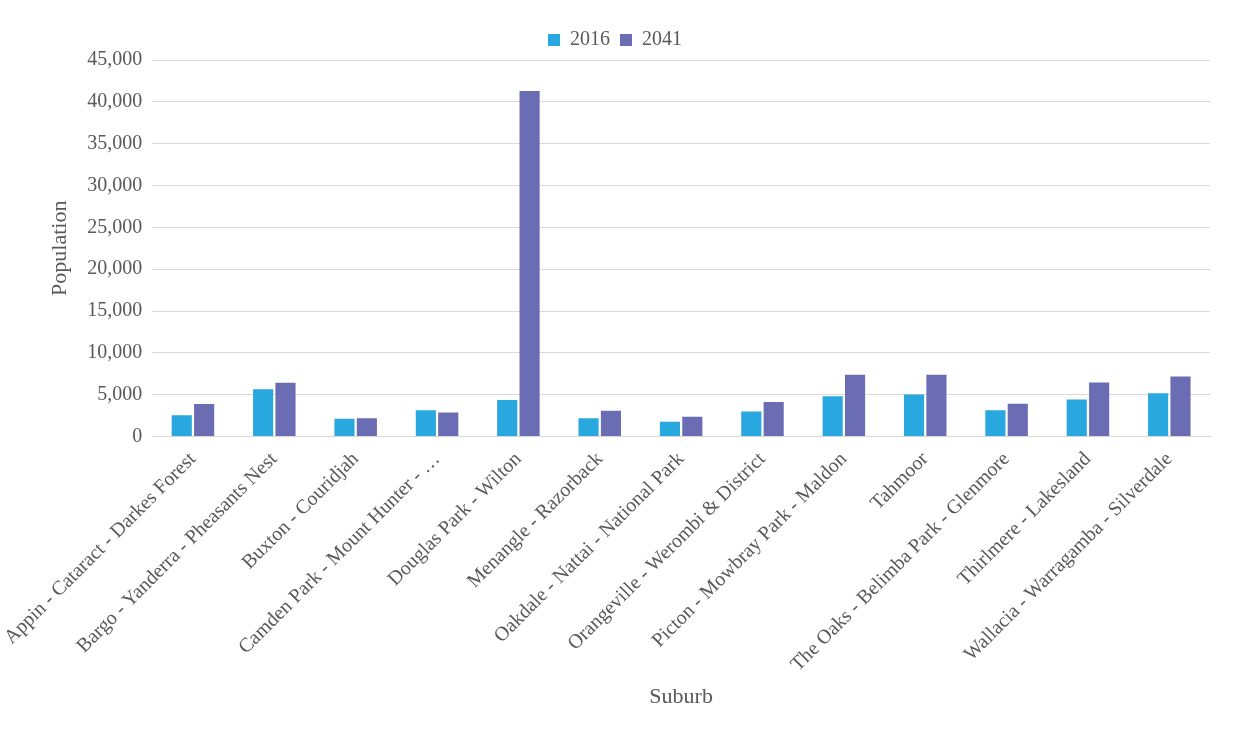 The image size is (1240, 734). What do you see at coordinates (662, 38) in the screenshot?
I see `legend-label: 2041` at bounding box center [662, 38].